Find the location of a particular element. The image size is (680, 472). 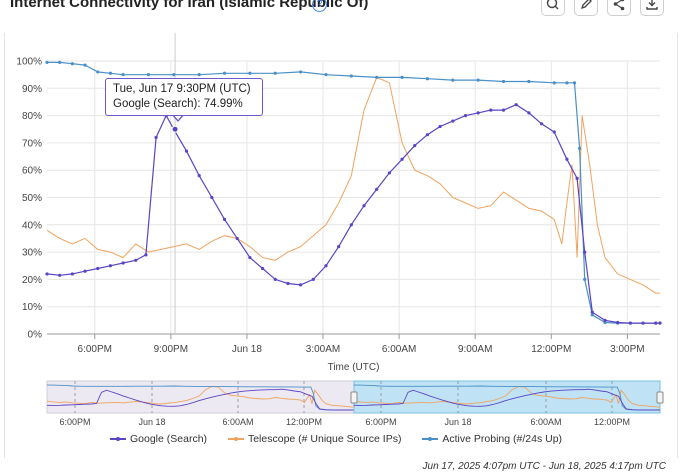

share-button is located at coordinates (619, 8).